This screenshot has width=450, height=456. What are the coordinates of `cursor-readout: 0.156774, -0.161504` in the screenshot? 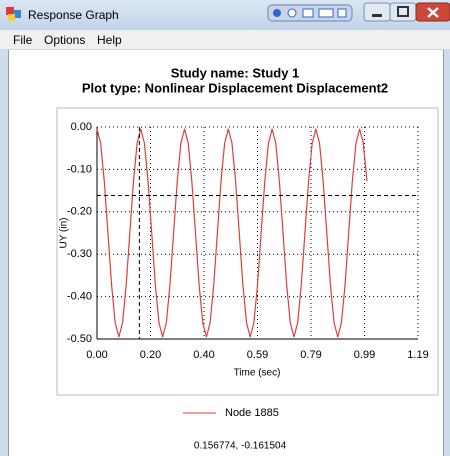 It's located at (240, 446).